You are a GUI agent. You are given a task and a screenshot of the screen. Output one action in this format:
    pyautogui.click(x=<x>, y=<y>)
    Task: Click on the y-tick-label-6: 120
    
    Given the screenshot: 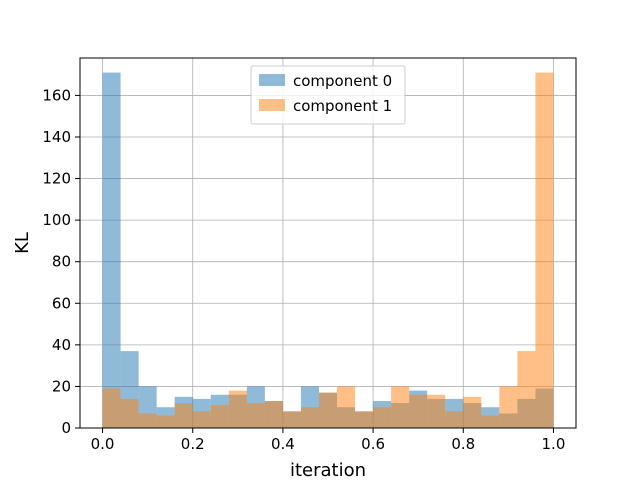 What is the action you would take?
    pyautogui.click(x=56, y=179)
    